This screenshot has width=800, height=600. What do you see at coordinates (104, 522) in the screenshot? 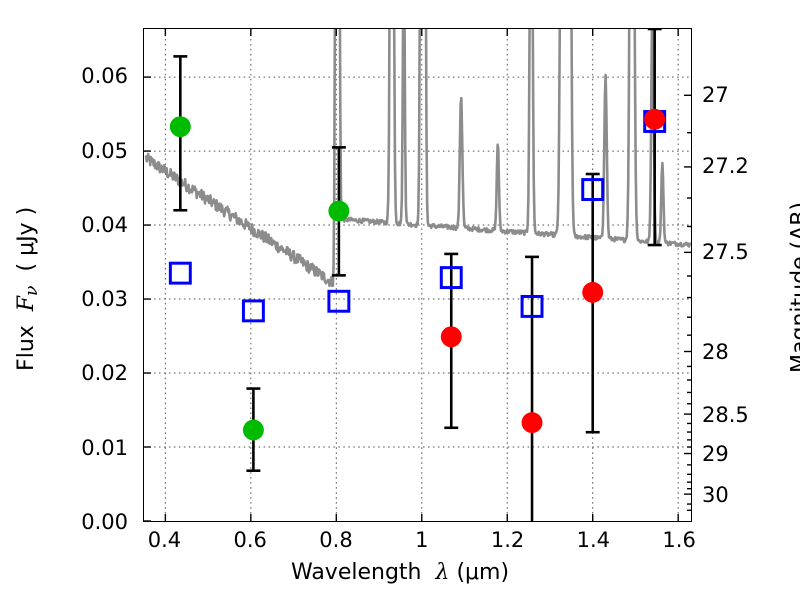
I see `y-axis-tick-label: 0.00` at bounding box center [104, 522].